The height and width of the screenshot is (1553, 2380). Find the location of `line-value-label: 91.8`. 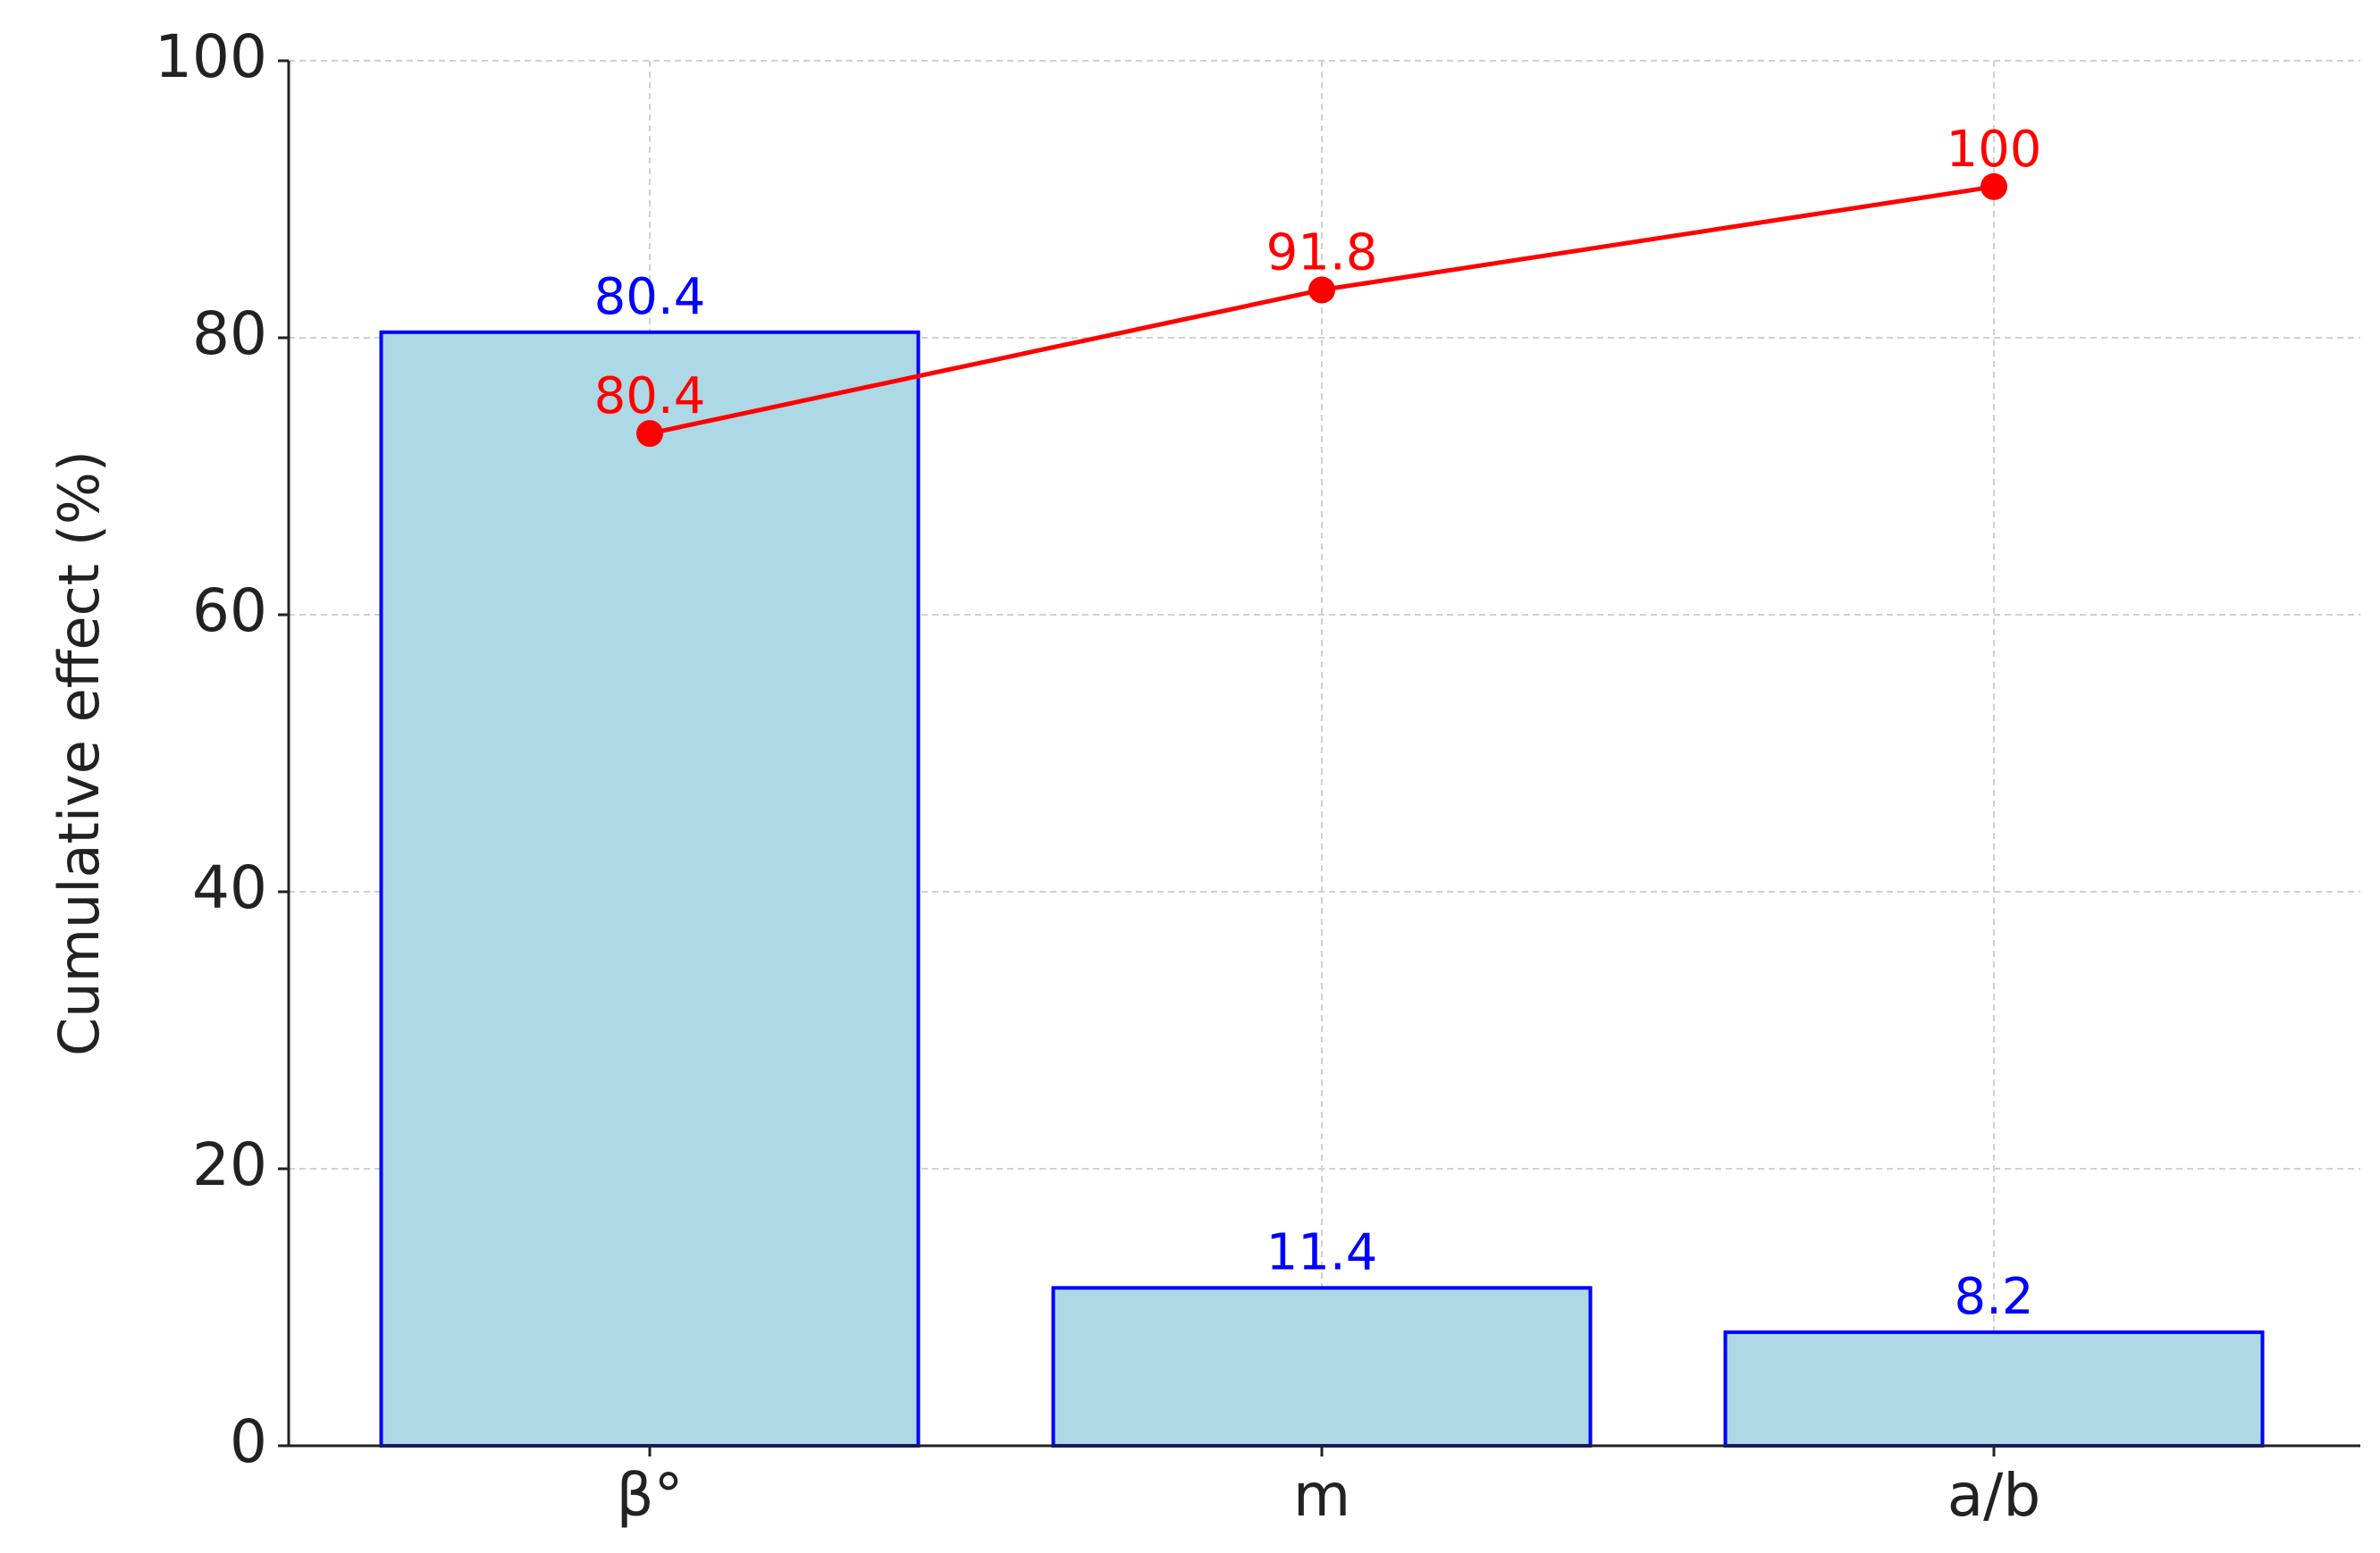

line-value-label: 91.8 is located at coordinates (1322, 253).